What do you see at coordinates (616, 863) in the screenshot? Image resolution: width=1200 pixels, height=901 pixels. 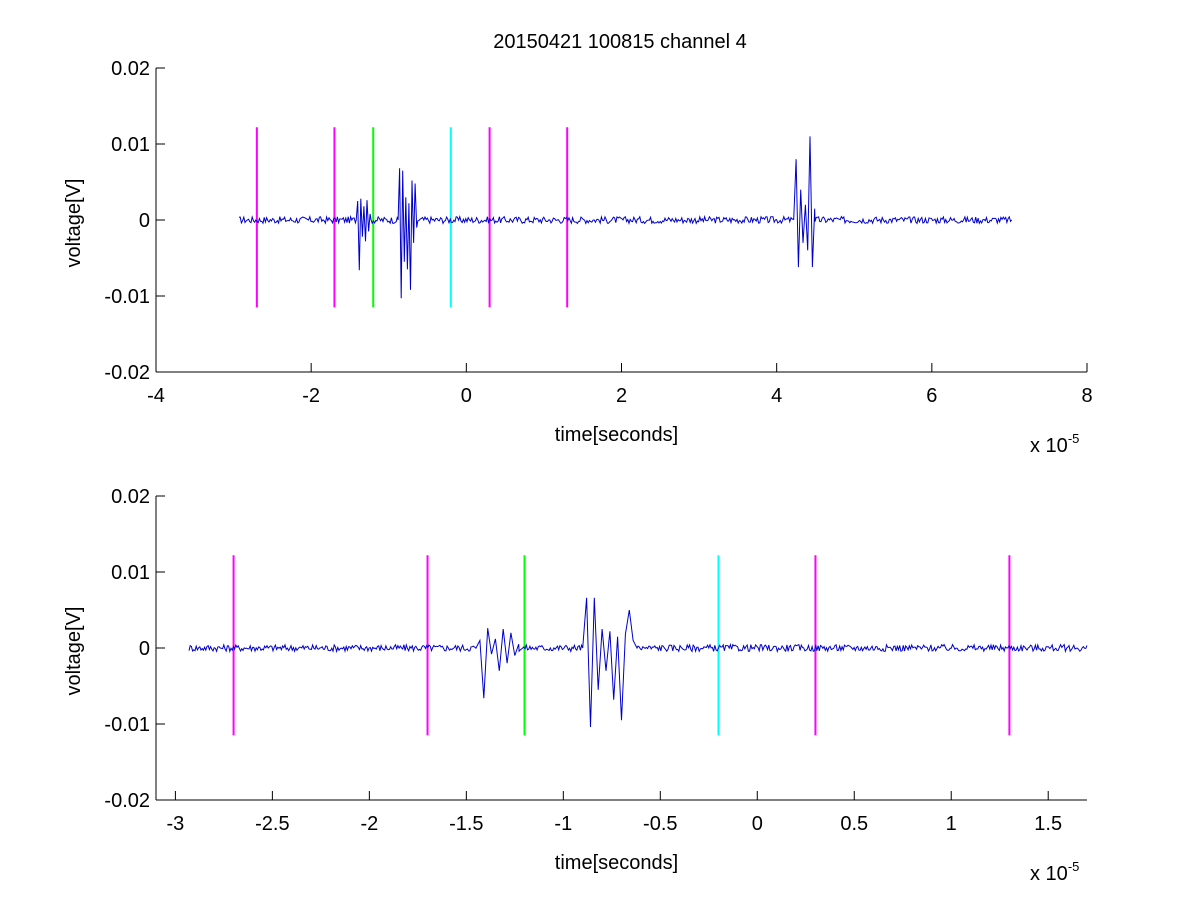 I see `x-axis-label-bottom: time[seconds]` at bounding box center [616, 863].